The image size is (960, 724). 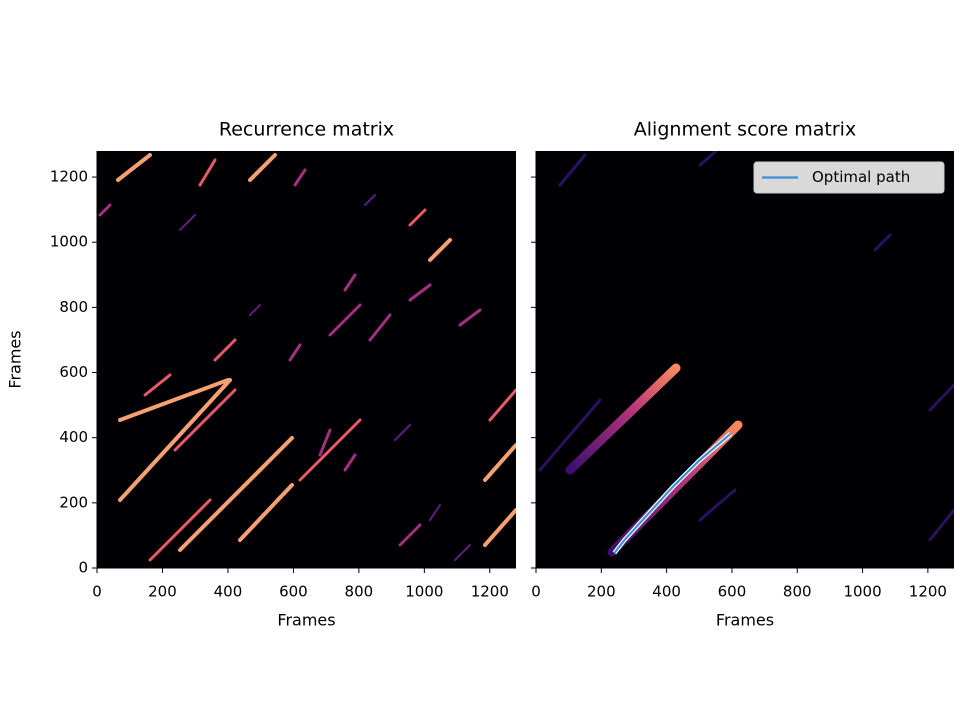 I want to click on legend-label: Optimal path, so click(x=861, y=177).